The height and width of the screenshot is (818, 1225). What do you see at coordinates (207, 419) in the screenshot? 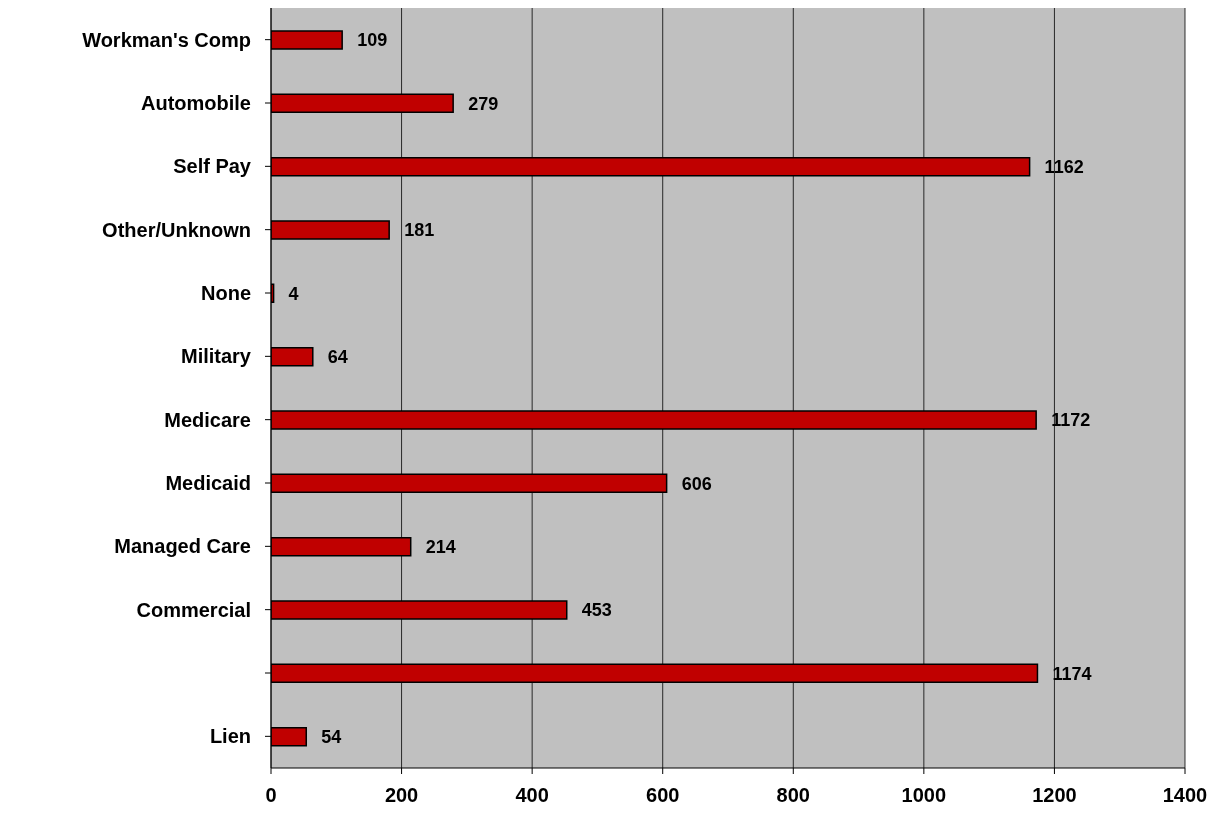
I see `y-tick-label: Medicare` at bounding box center [207, 419].